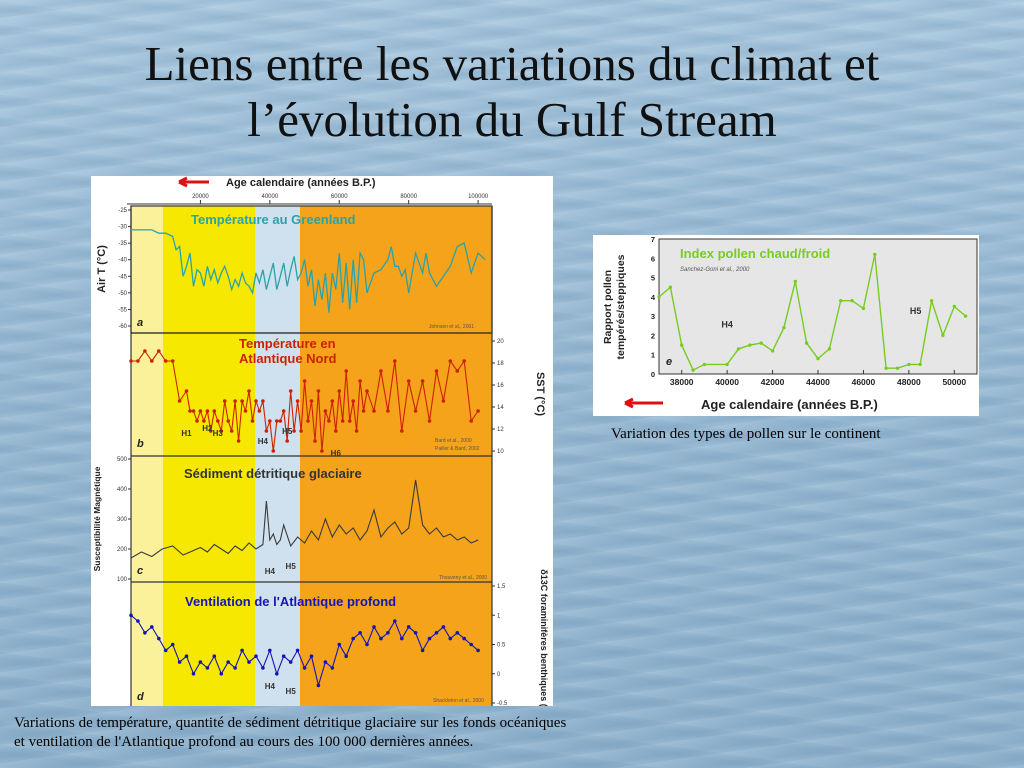  What do you see at coordinates (304, 519) in the screenshot?
I see `series-line-c` at bounding box center [304, 519].